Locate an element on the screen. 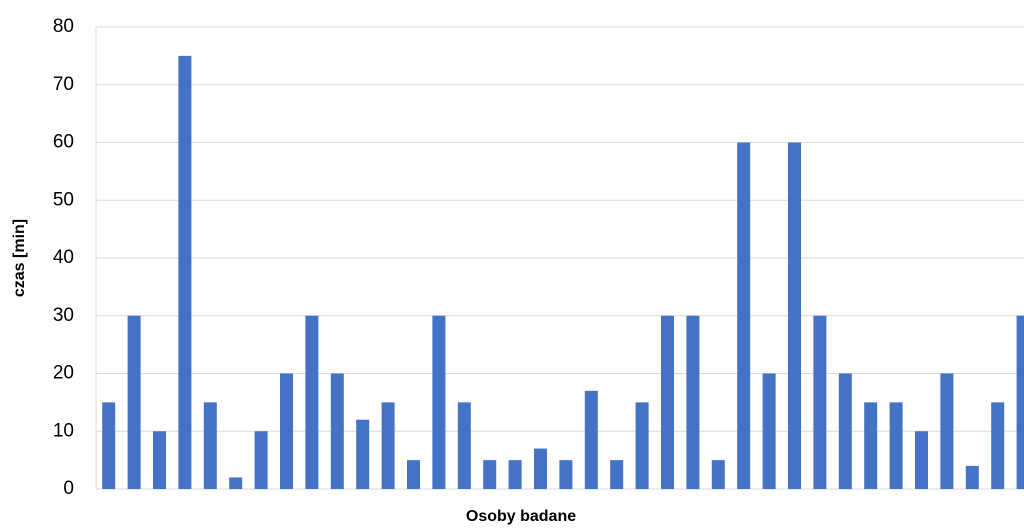 The width and height of the screenshot is (1024, 528). y-tick-label: 10 is located at coordinates (63, 430).